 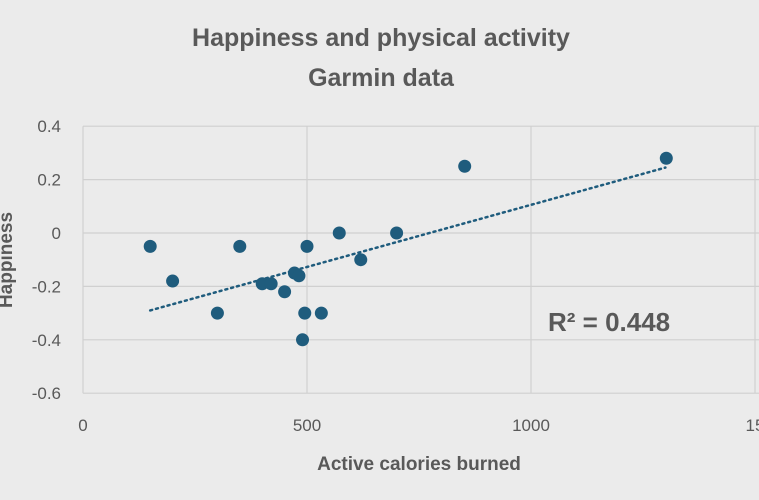 What do you see at coordinates (307, 425) in the screenshot?
I see `x-tick-label: 500` at bounding box center [307, 425].